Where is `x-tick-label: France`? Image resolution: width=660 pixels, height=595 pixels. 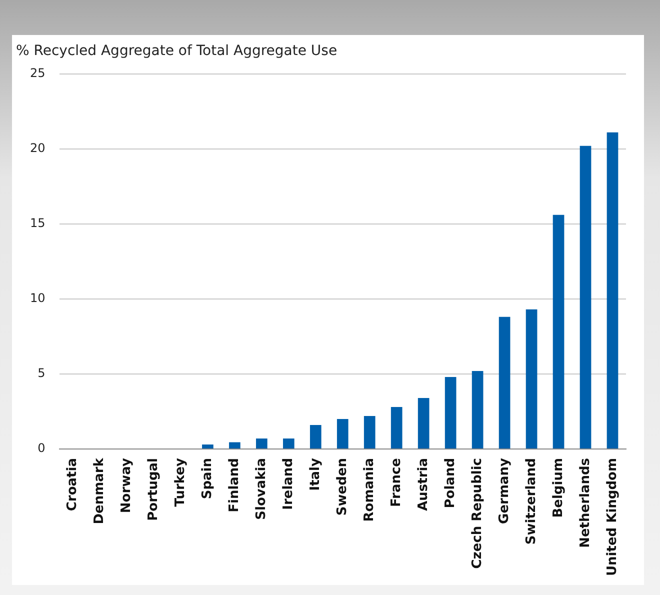 x-tick-label: France is located at coordinates (396, 483).